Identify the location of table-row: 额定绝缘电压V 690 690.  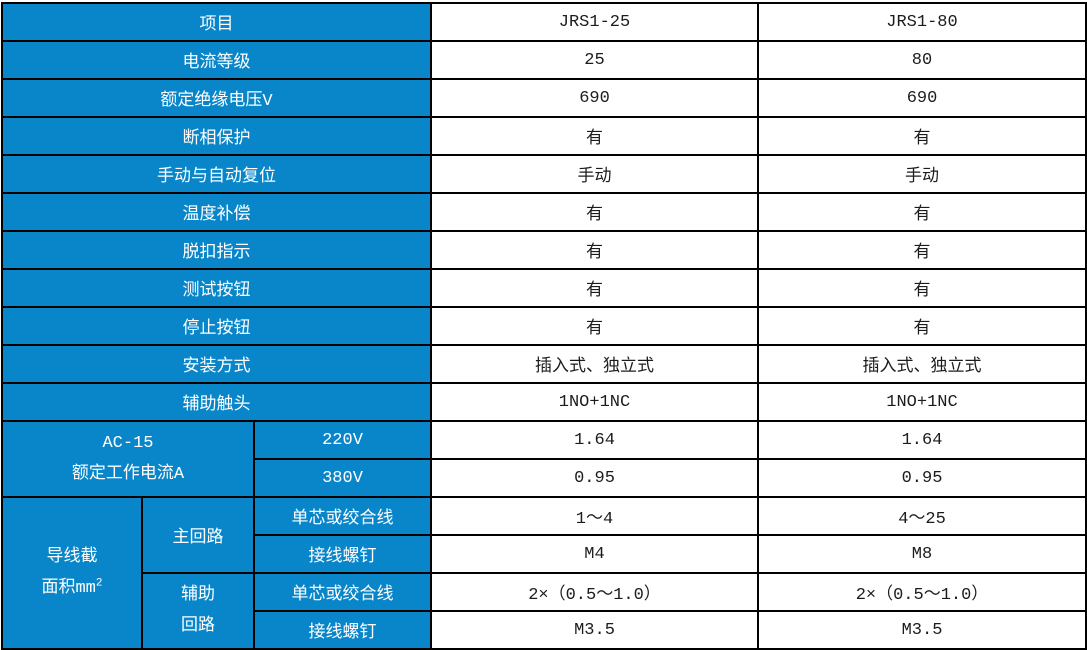
(544, 98).